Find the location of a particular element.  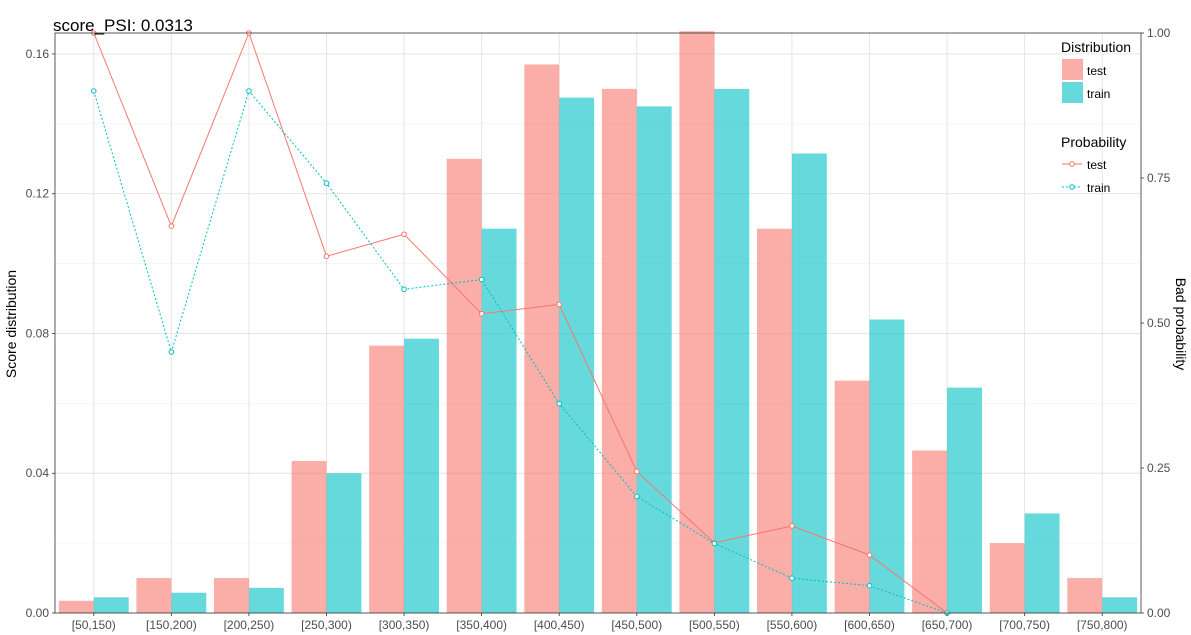

legend-label-test-bar: test is located at coordinates (1097, 71).